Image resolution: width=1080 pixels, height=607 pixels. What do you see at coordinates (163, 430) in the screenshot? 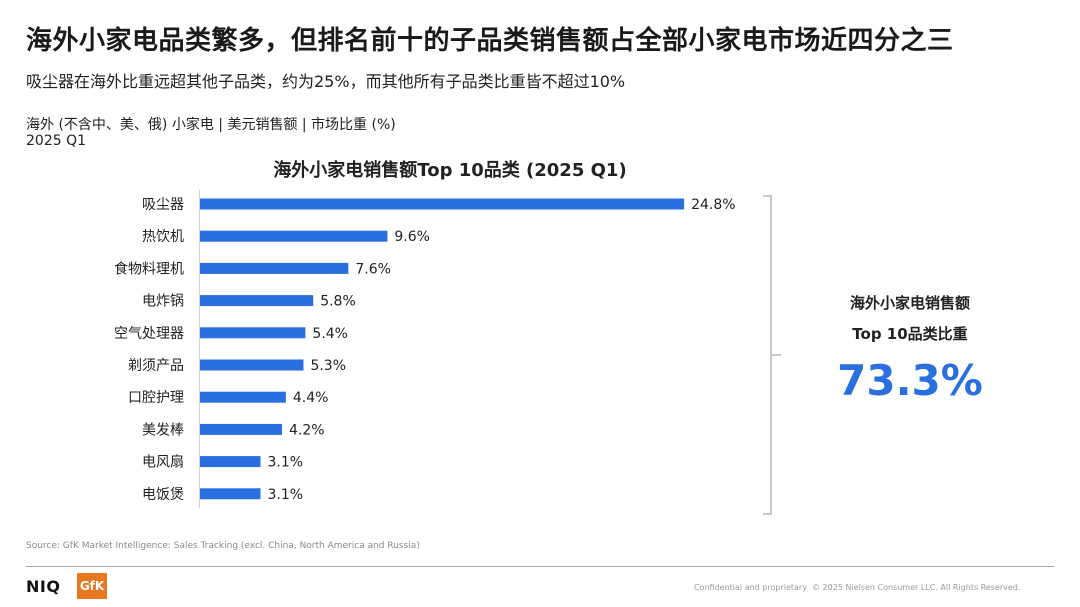
I see `category-label: 美发棒` at bounding box center [163, 430].